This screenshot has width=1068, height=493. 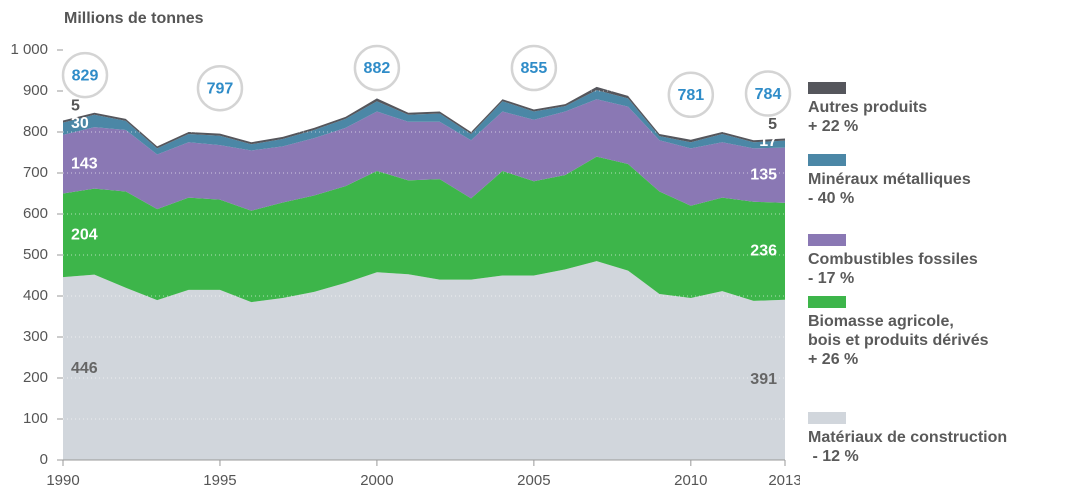 I want to click on data-label: 204, so click(x=84, y=235).